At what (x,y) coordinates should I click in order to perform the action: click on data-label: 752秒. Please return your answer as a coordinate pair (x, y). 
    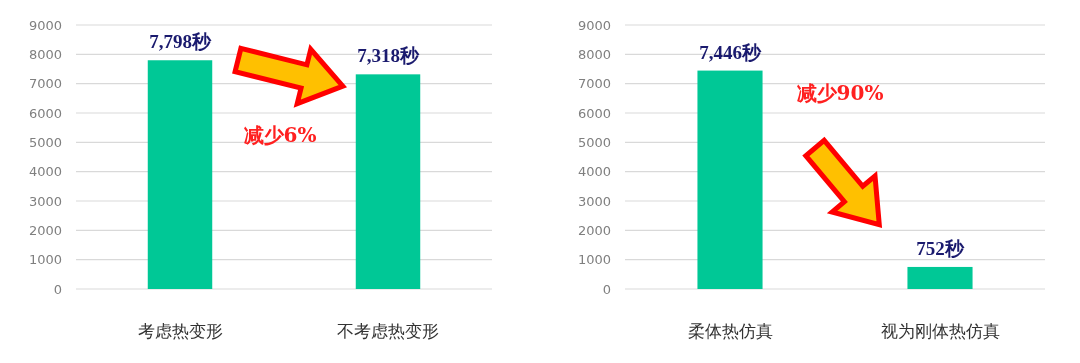
    Looking at the image, I should click on (940, 248).